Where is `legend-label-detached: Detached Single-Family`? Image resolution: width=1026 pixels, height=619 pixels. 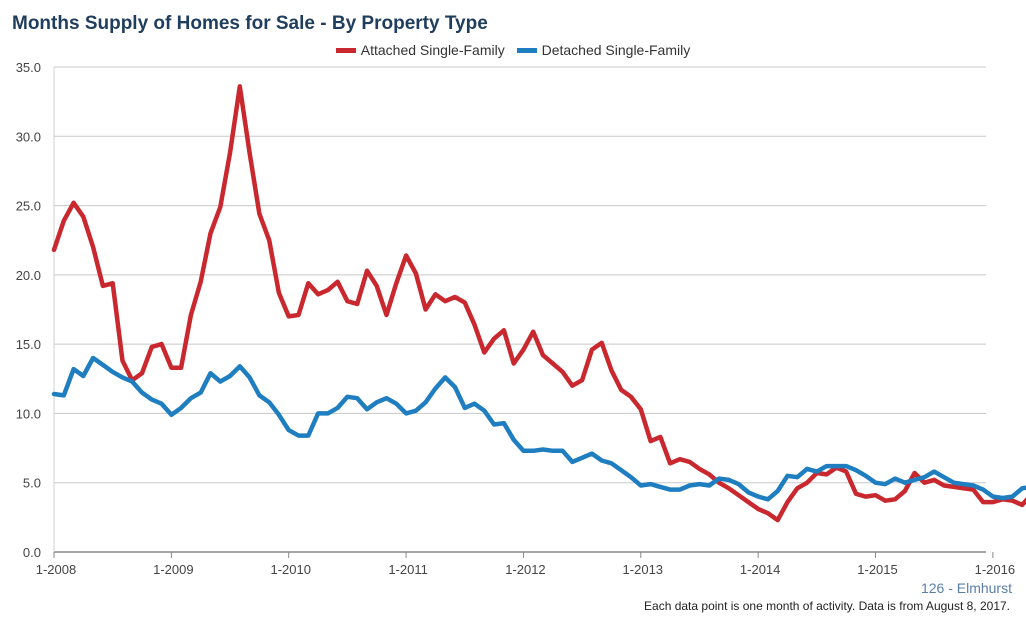 legend-label-detached: Detached Single-Family is located at coordinates (616, 50).